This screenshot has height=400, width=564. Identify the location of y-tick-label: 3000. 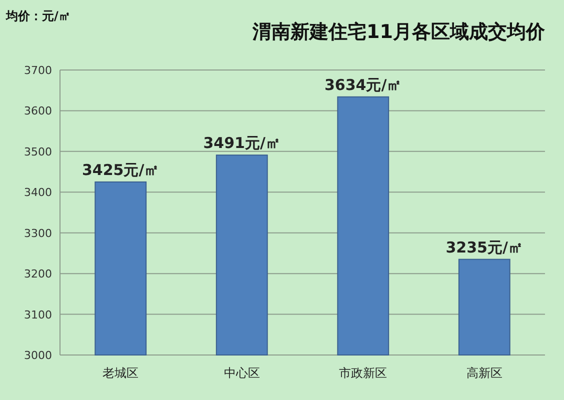
(38, 355).